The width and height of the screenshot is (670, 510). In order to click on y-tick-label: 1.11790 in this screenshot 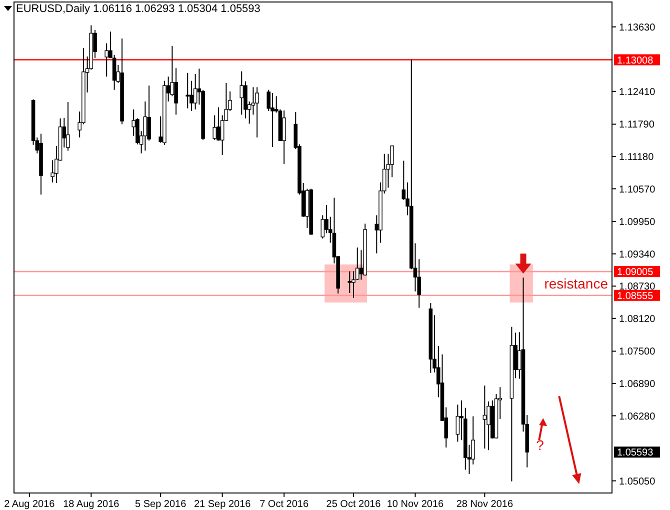, I will do `click(637, 125)`.